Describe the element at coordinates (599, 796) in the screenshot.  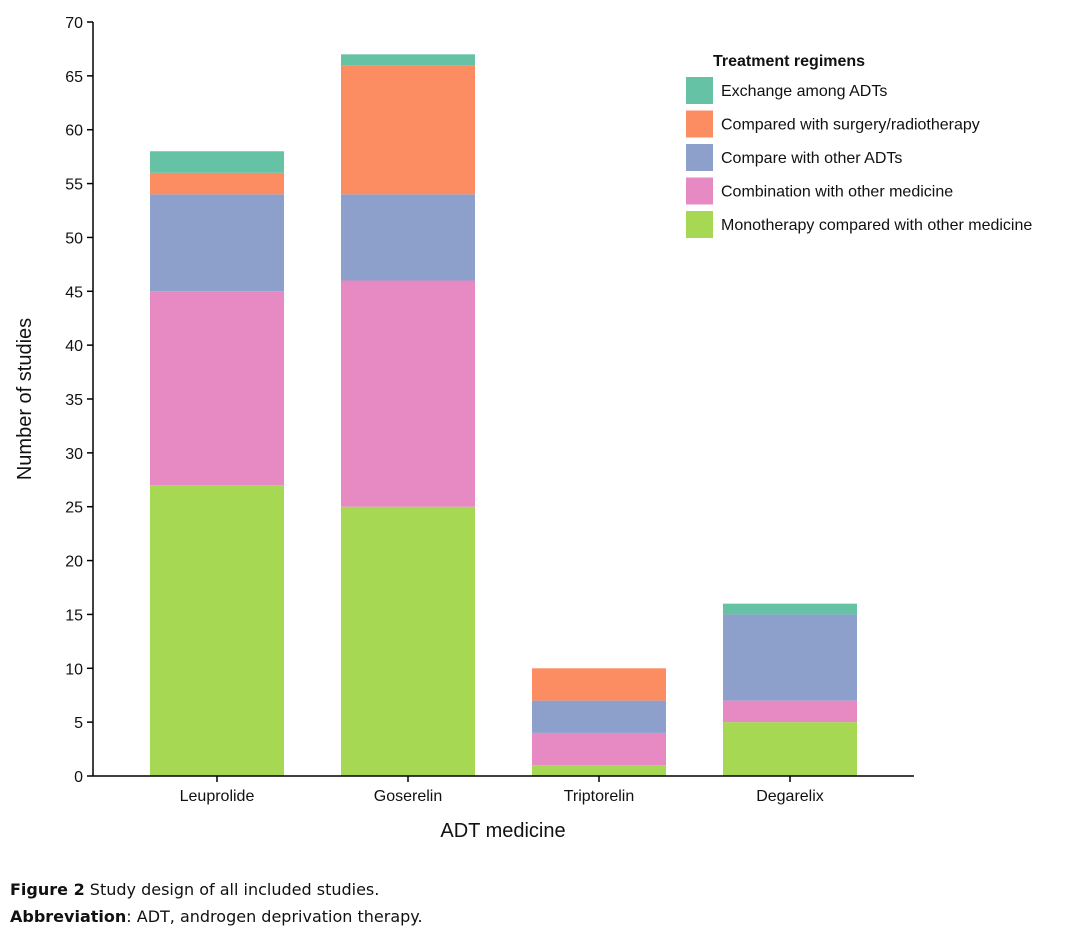
I see `x-tick-label: Triptorelin` at that location.